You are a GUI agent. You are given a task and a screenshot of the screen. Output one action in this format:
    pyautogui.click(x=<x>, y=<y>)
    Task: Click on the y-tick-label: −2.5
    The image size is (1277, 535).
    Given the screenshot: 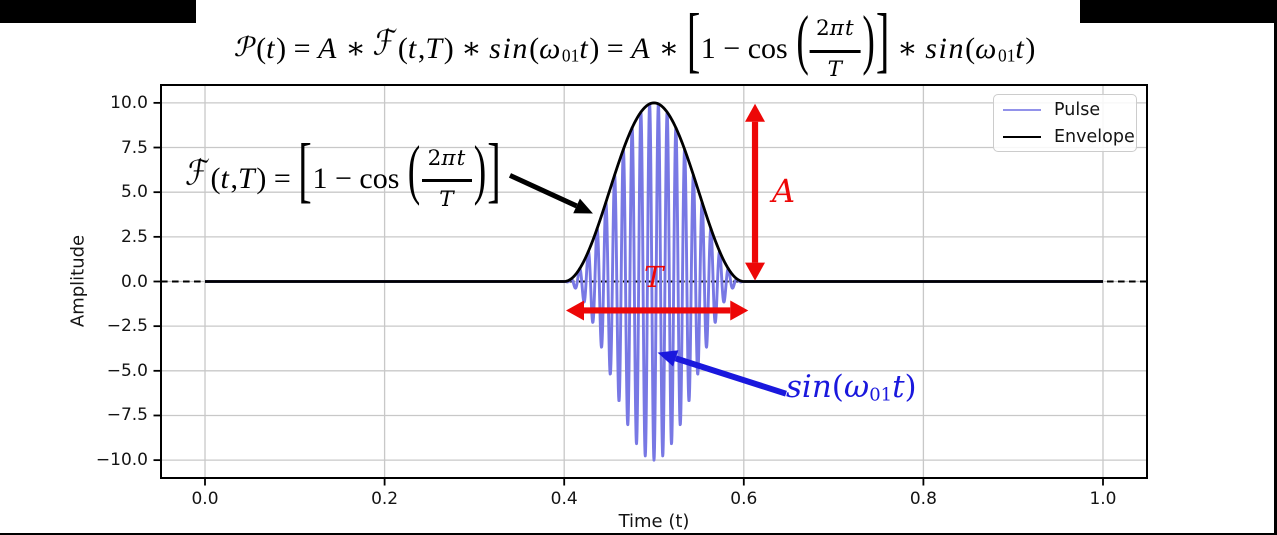 What is the action you would take?
    pyautogui.click(x=127, y=326)
    